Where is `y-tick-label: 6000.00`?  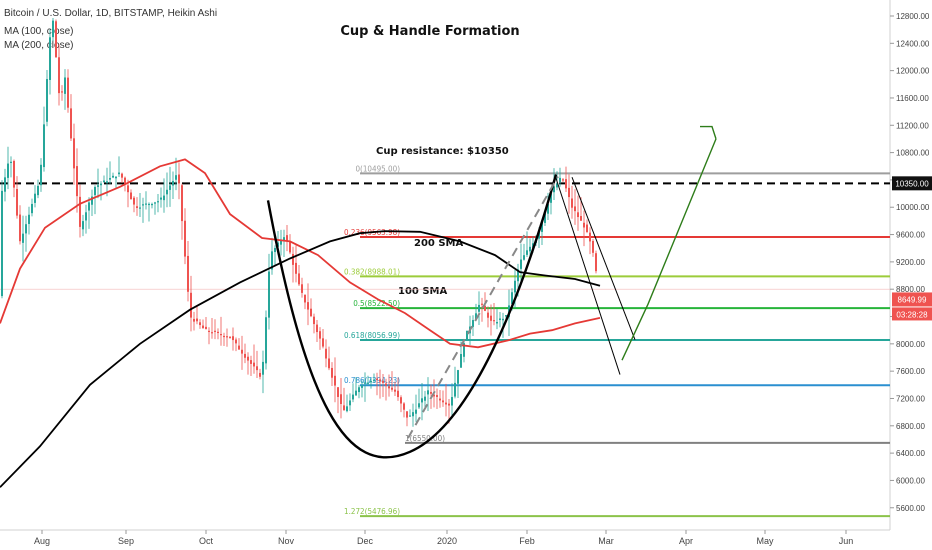 y-tick-label: 6000.00 is located at coordinates (910, 480).